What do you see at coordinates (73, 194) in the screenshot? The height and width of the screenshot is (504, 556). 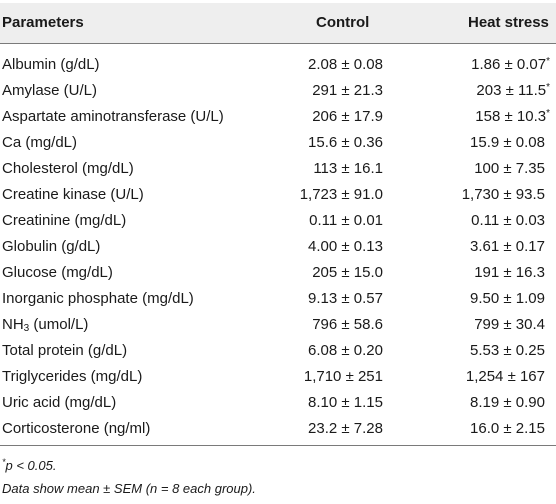 I see `parameter-cell: Creatine kinase (U/L)` at bounding box center [73, 194].